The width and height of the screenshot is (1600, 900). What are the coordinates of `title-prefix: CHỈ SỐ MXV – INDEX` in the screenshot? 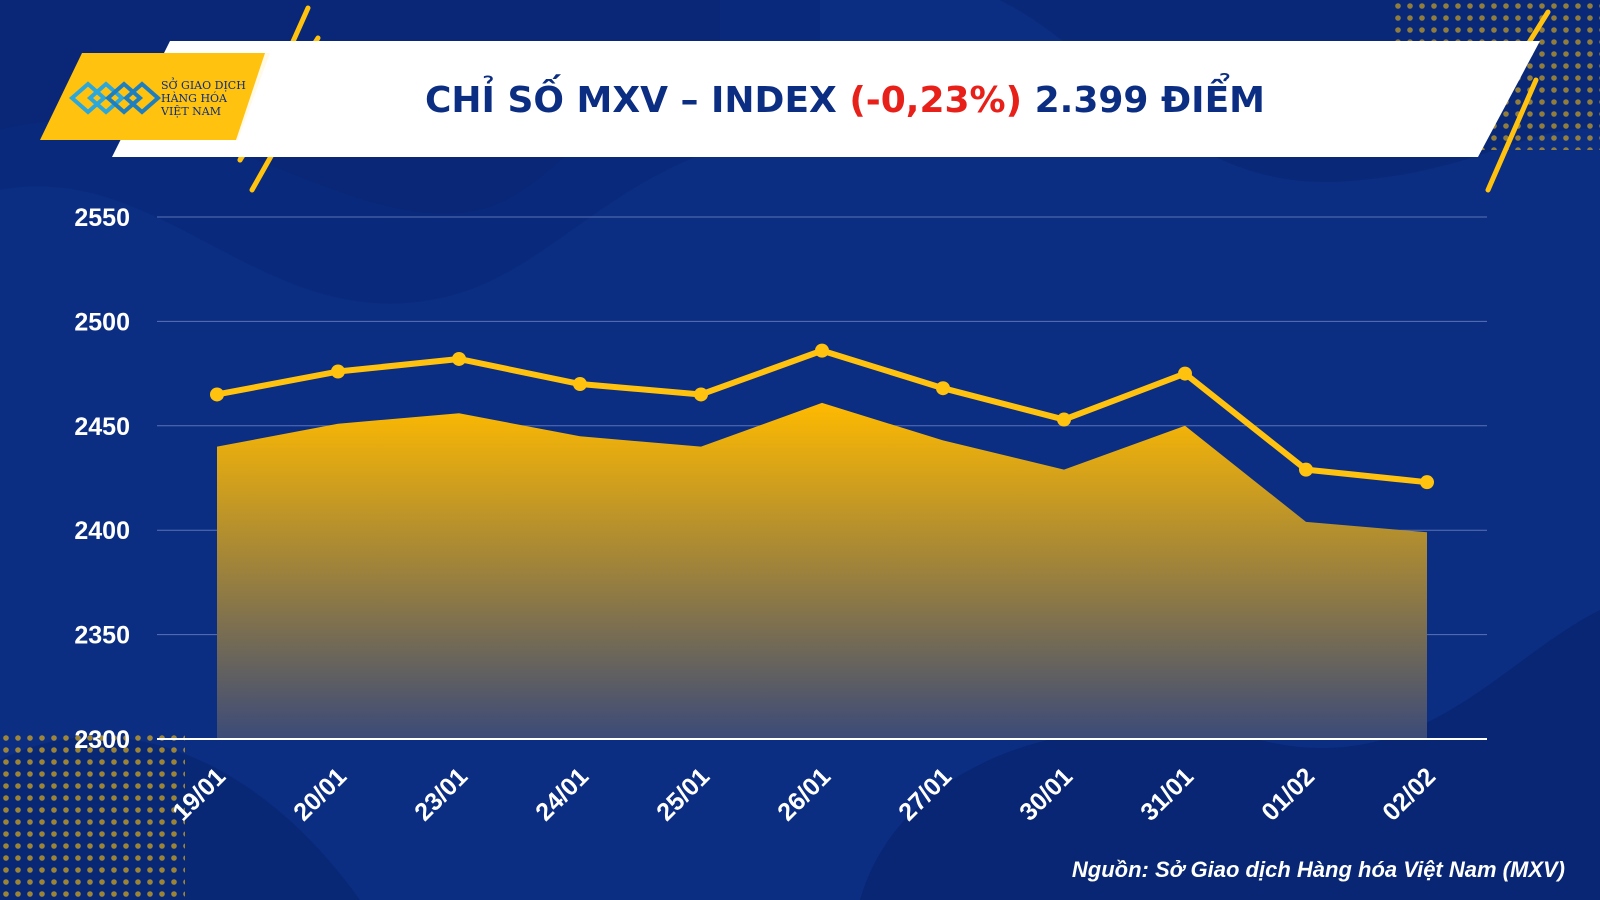 It's located at (637, 97).